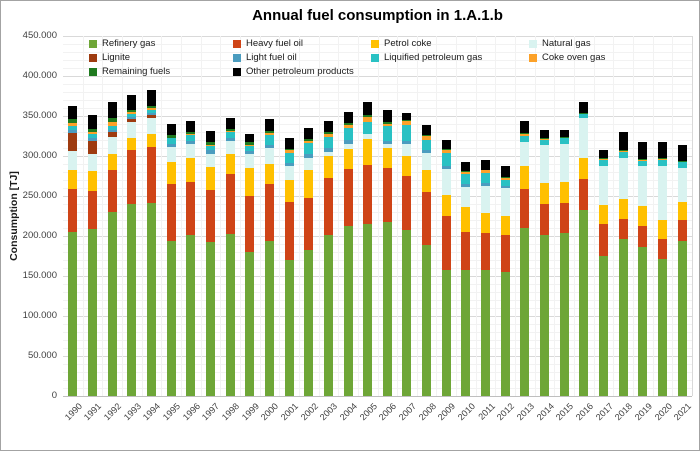 This screenshot has width=700, height=451. I want to click on legend-item-liquified-petroleum-gas: Liquified petroleum gas, so click(426, 58).